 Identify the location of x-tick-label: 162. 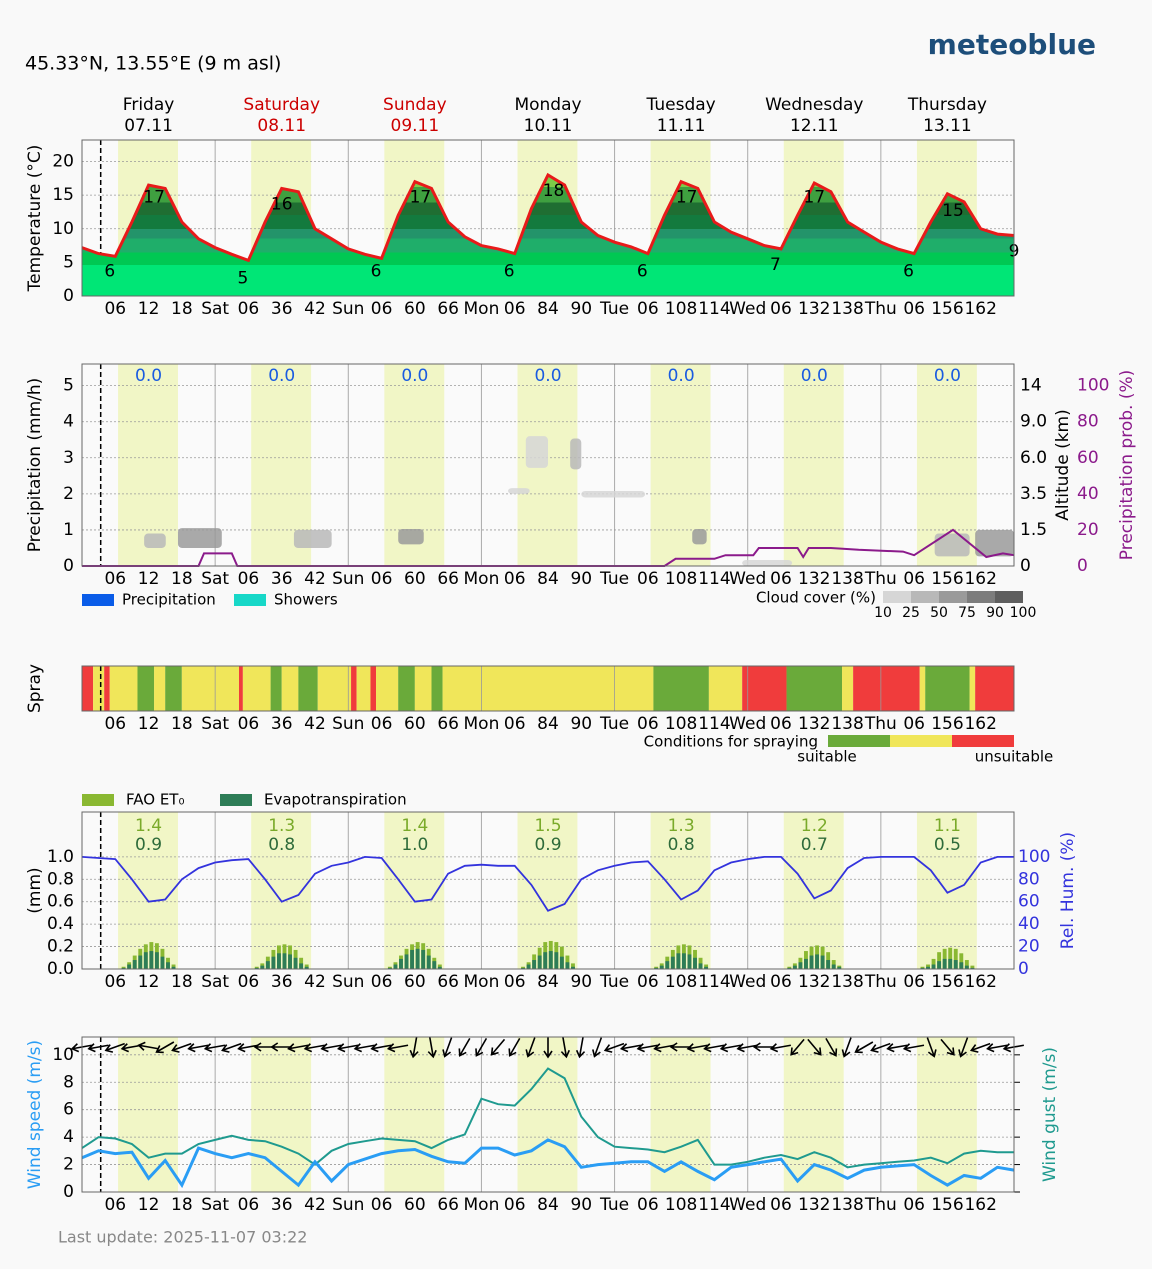
(980, 579).